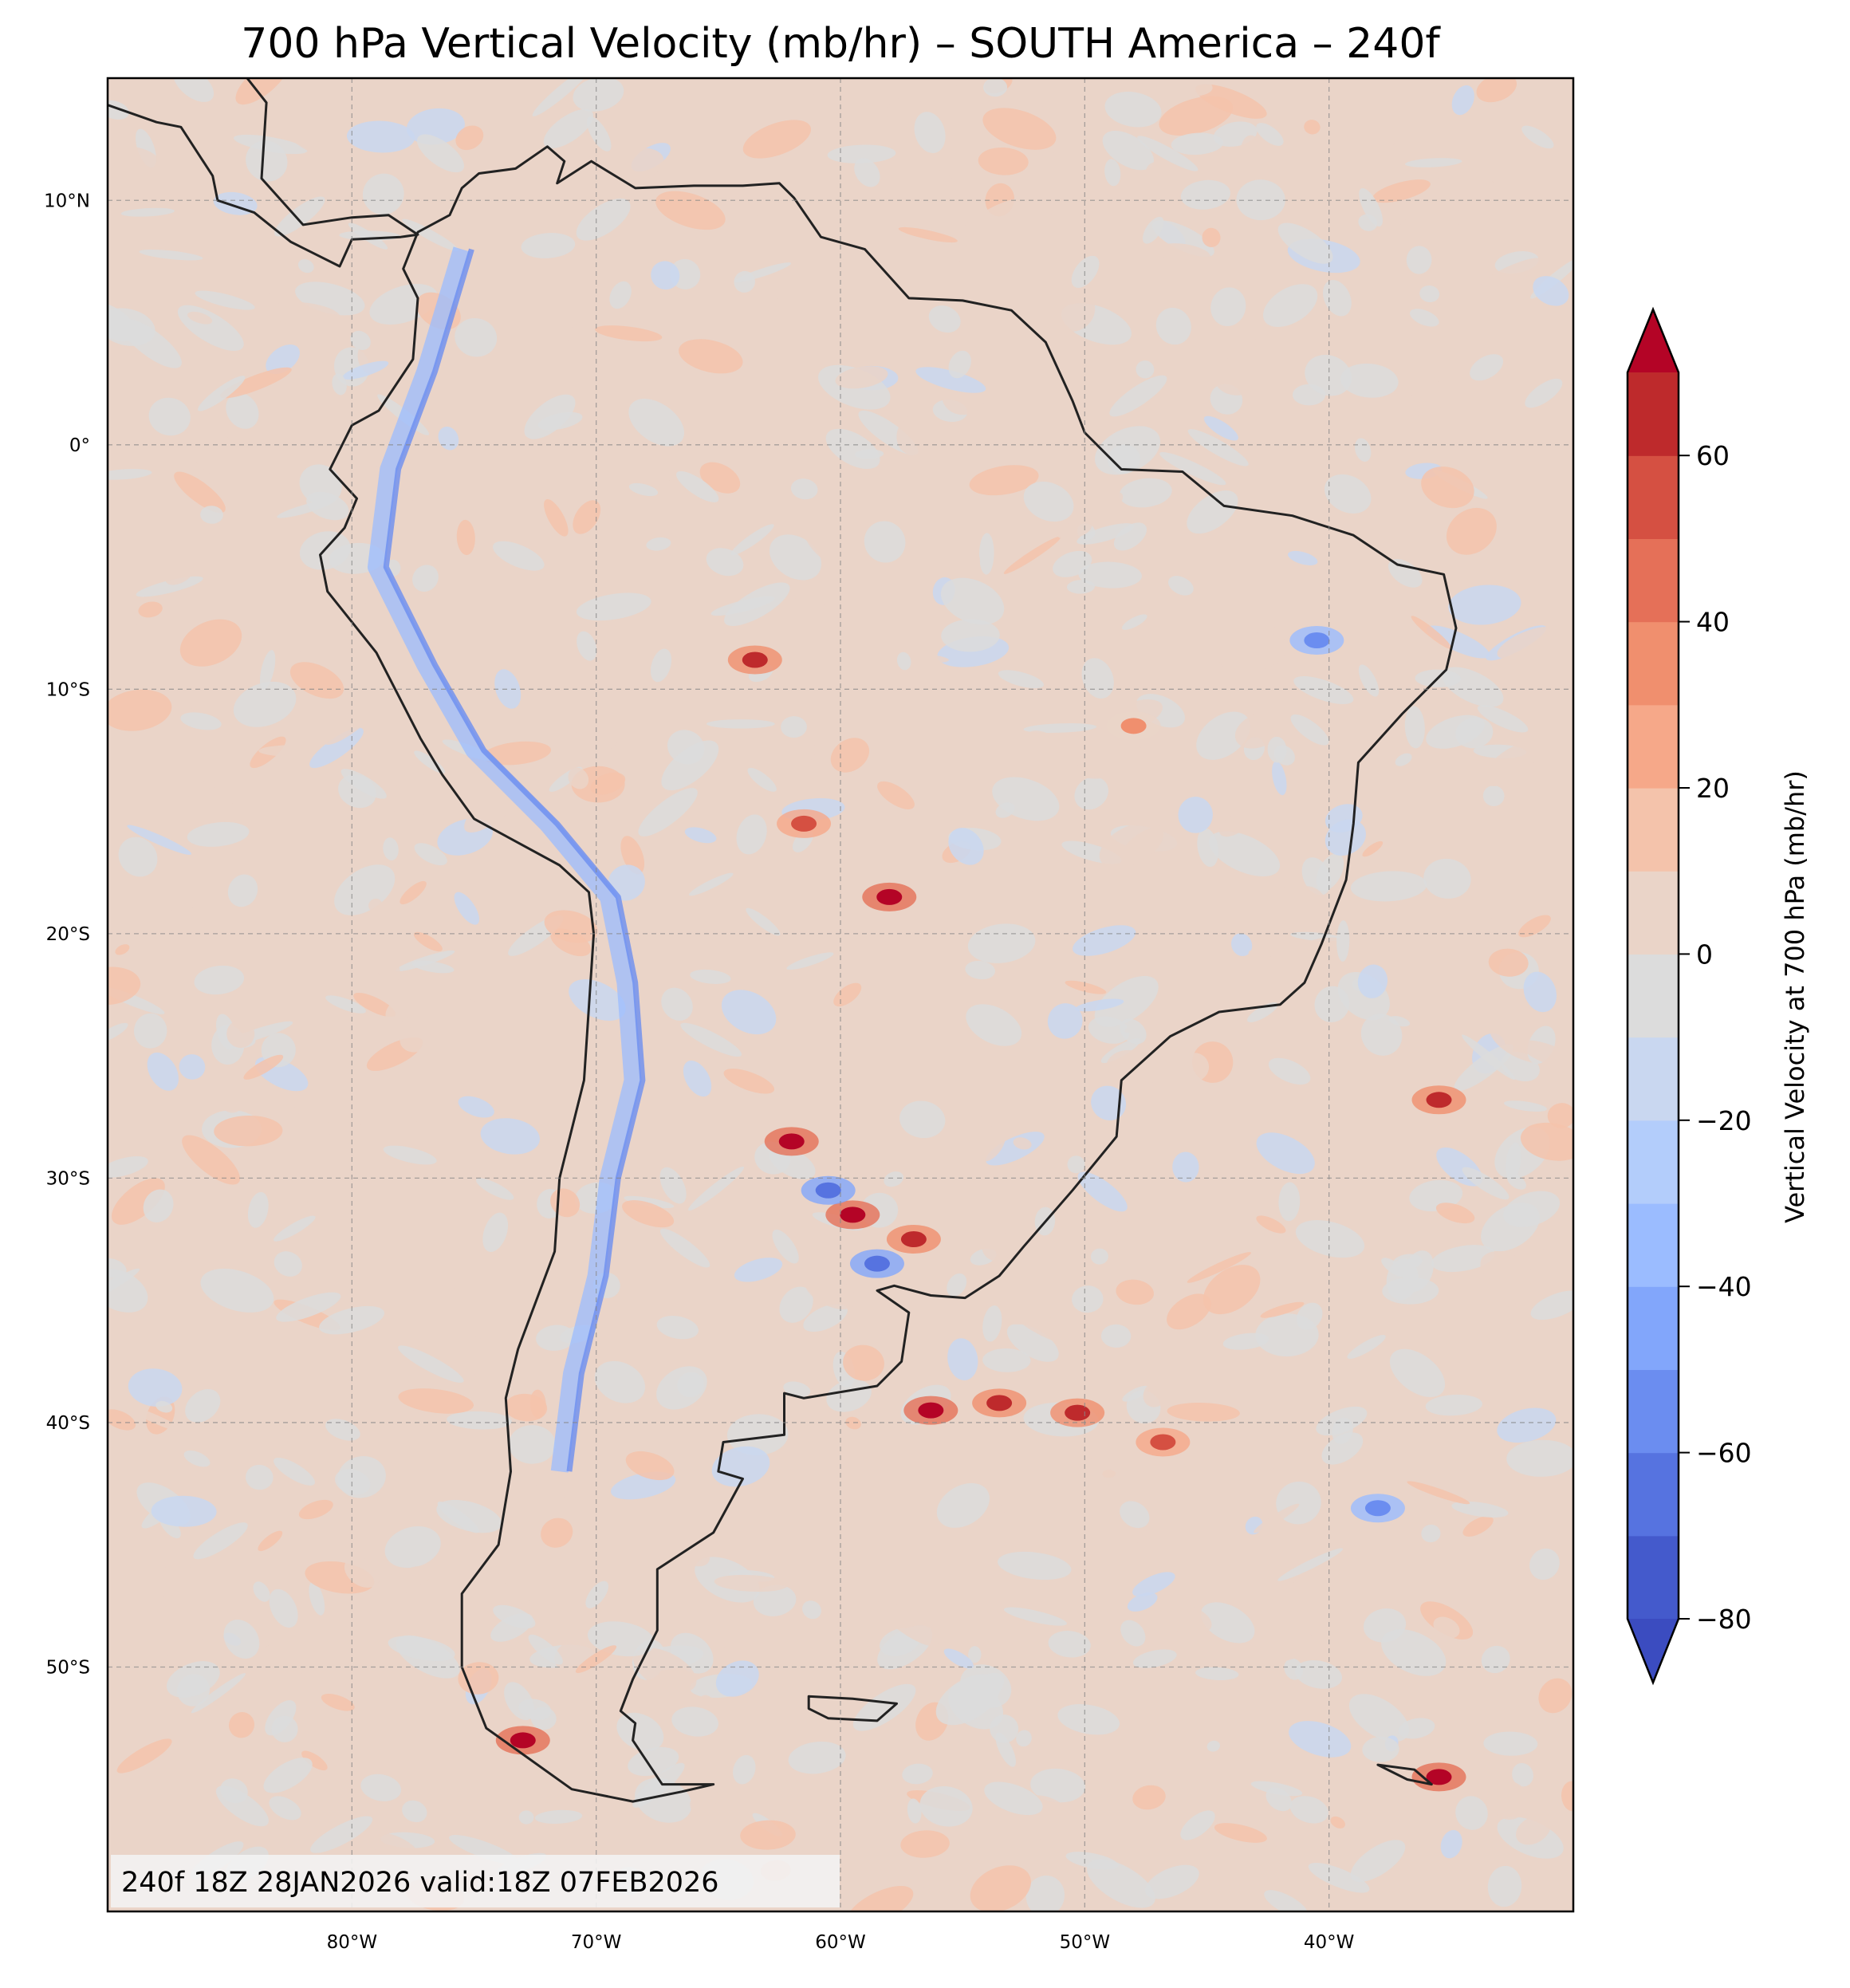 This screenshot has width=1850, height=1988. What do you see at coordinates (79, 445) in the screenshot?
I see `y-tick-label: 0°` at bounding box center [79, 445].